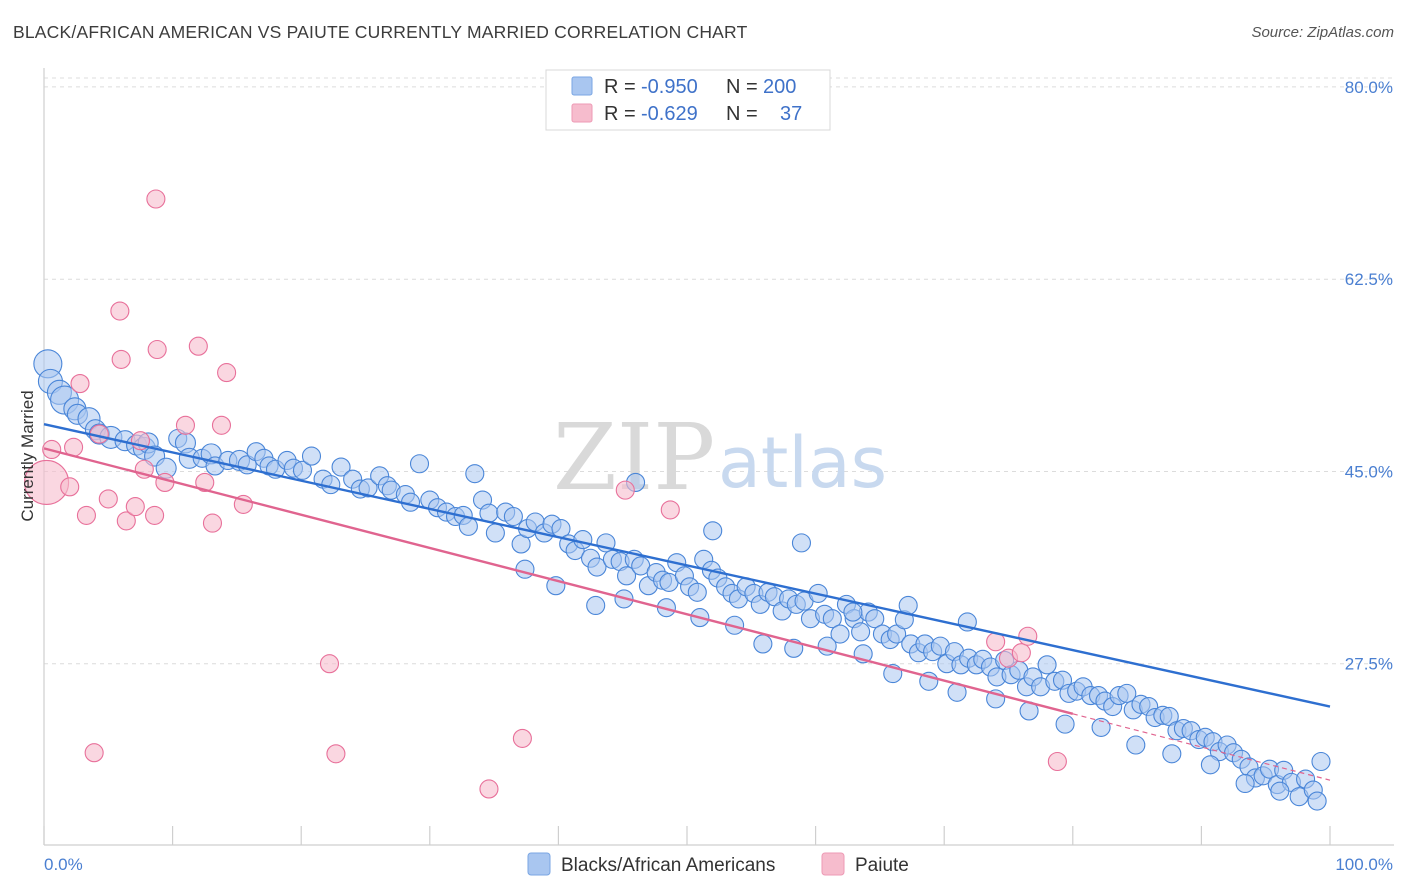 This screenshot has width=1406, height=892. Describe the element at coordinates (1369, 279) in the screenshot. I see `y-tick-label-2: 62.5%` at that location.